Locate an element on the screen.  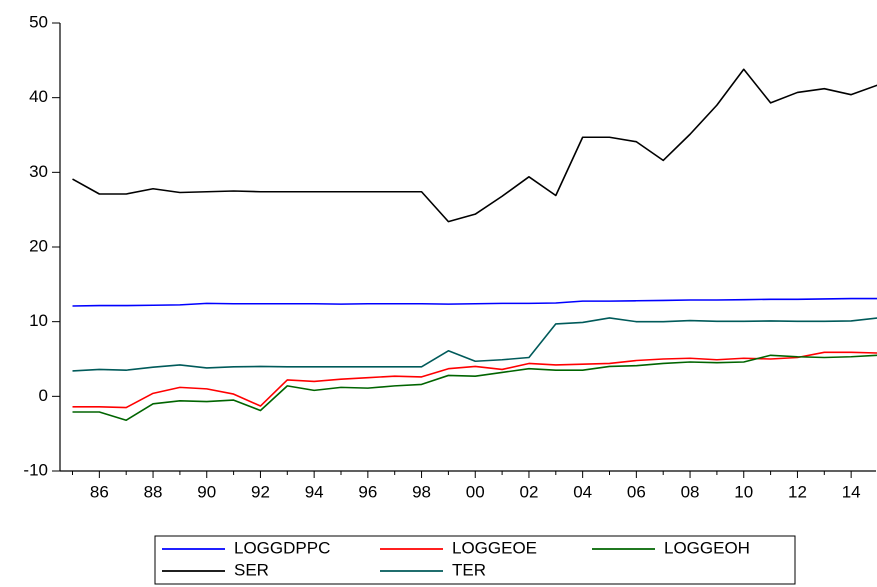
y-tick-label: 40 is located at coordinates (38, 96).